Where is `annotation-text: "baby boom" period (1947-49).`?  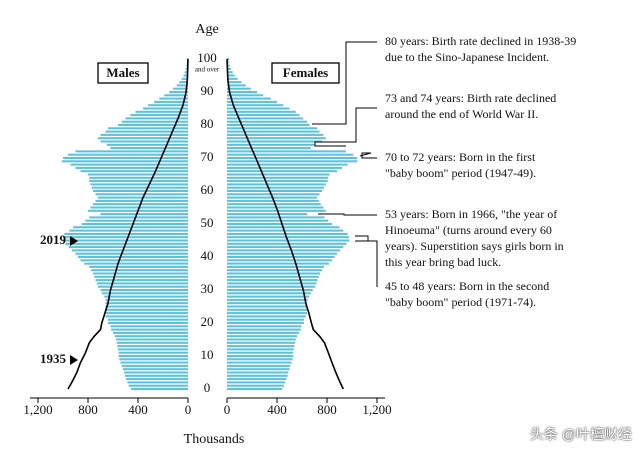 annotation-text: "baby boom" period (1947-49). is located at coordinates (460, 173).